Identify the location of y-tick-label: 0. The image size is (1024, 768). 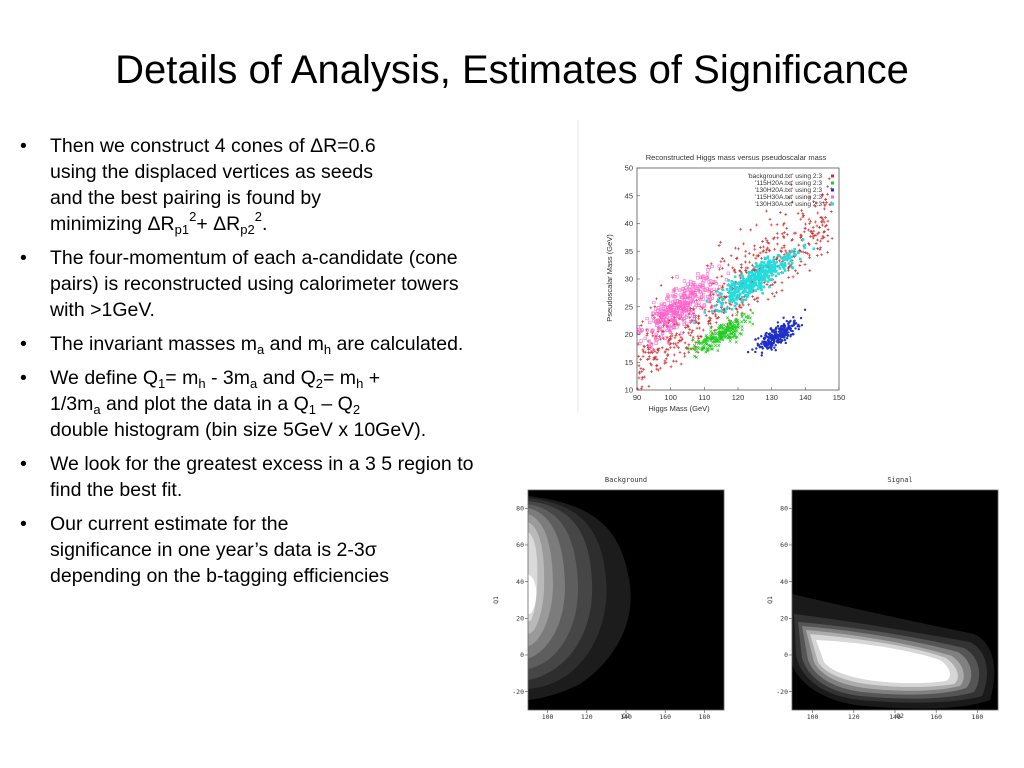
(522, 655).